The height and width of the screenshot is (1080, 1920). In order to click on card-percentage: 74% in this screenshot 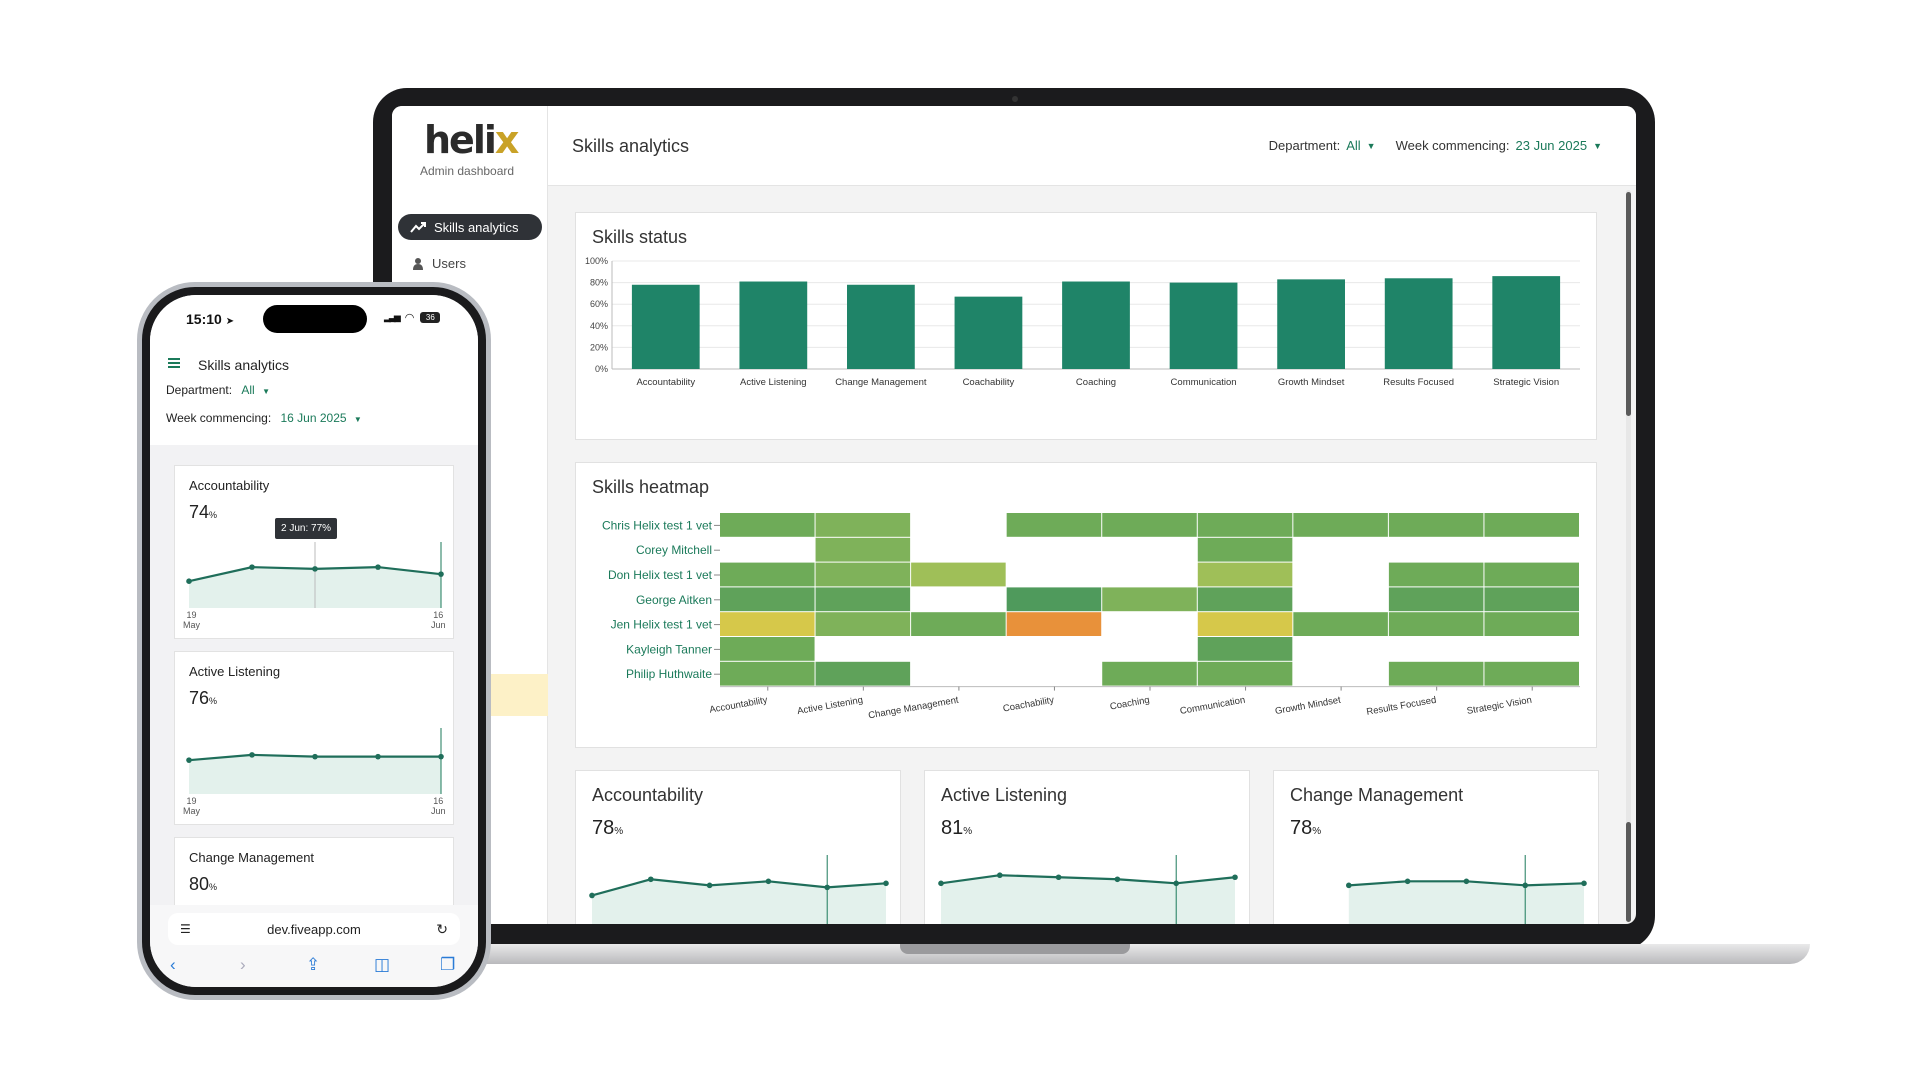, I will do `click(203, 512)`.